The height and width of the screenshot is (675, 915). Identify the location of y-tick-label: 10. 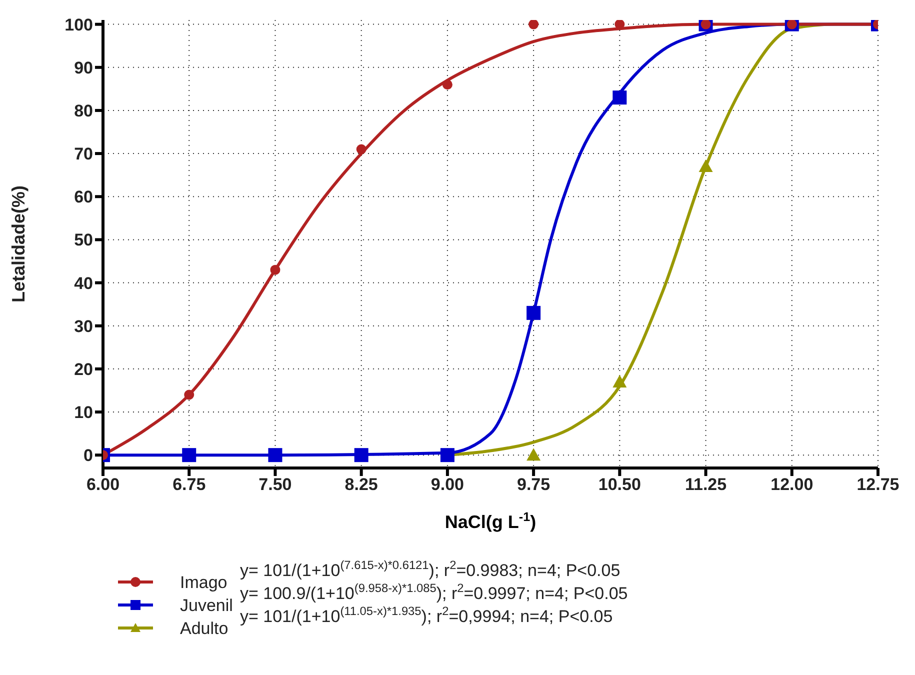
(83, 412).